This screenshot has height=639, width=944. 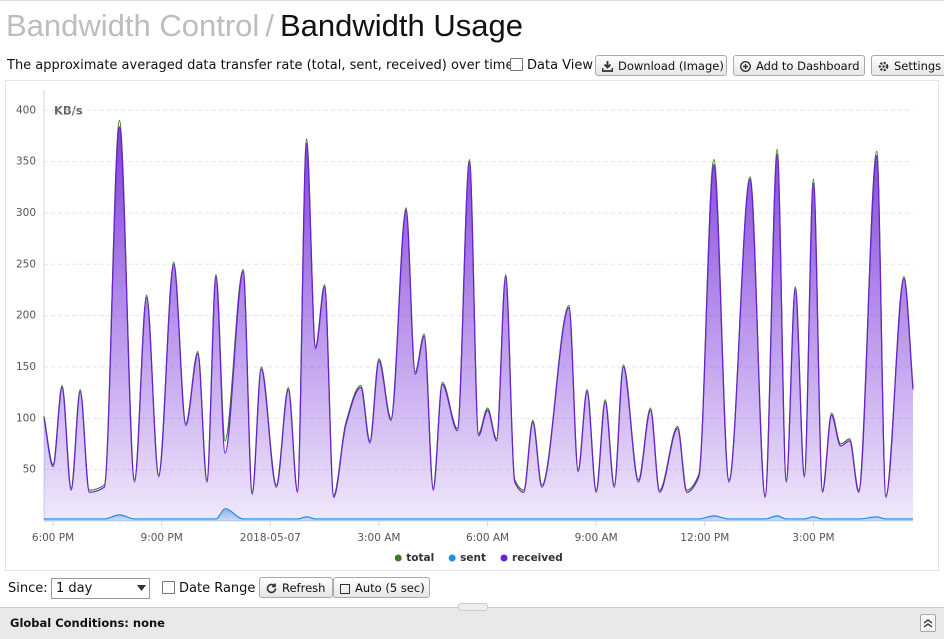 What do you see at coordinates (217, 588) in the screenshot?
I see `date-range-label: Date Range` at bounding box center [217, 588].